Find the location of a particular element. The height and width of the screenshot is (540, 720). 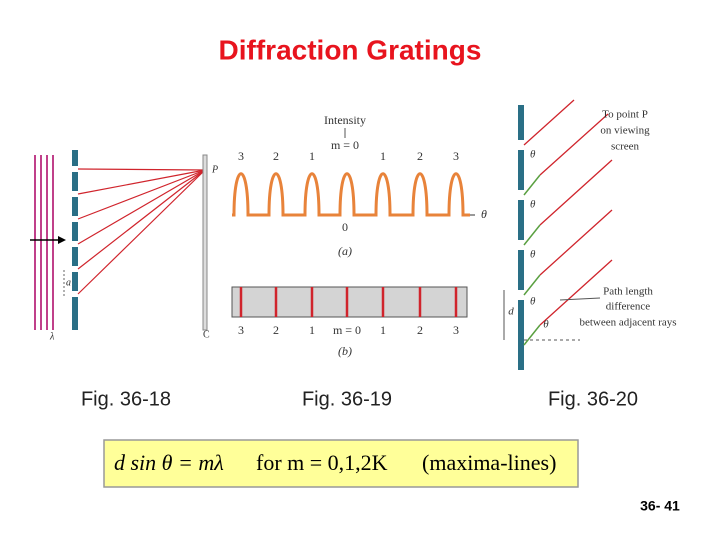

spacing-label: d is located at coordinates (511, 312).